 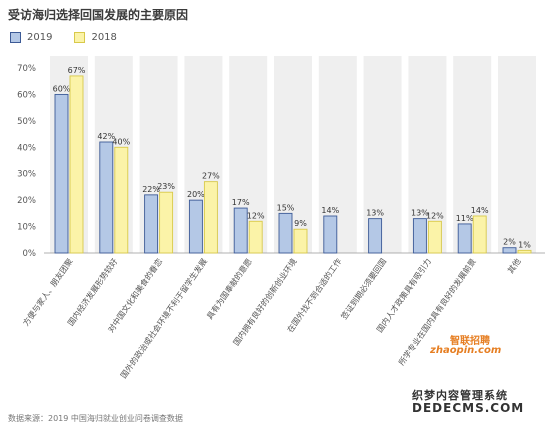 I want to click on data-label-2018: 23%, so click(x=166, y=186).